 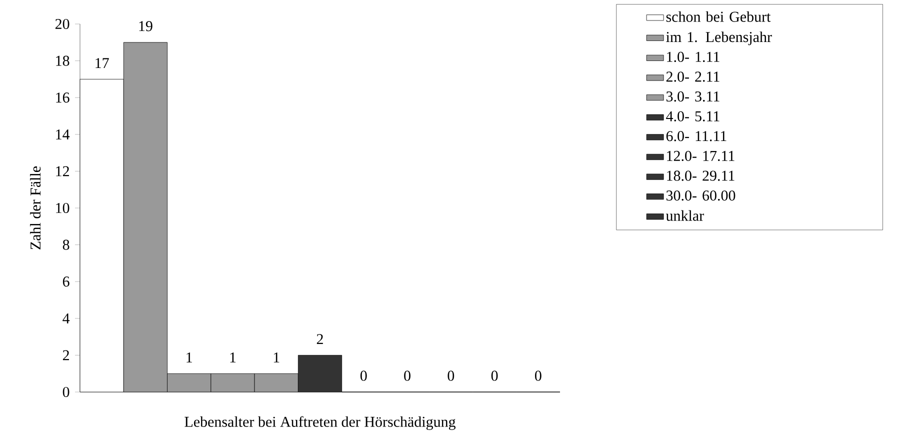 I want to click on y-tick-label: 8, so click(x=66, y=245).